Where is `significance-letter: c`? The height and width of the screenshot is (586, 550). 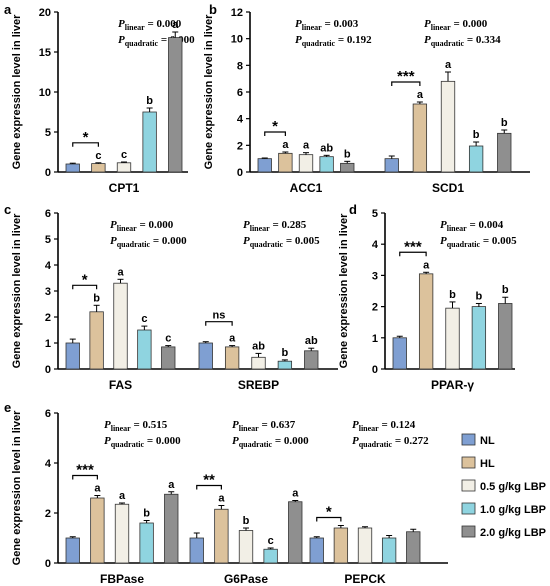
significance-letter: c is located at coordinates (168, 339).